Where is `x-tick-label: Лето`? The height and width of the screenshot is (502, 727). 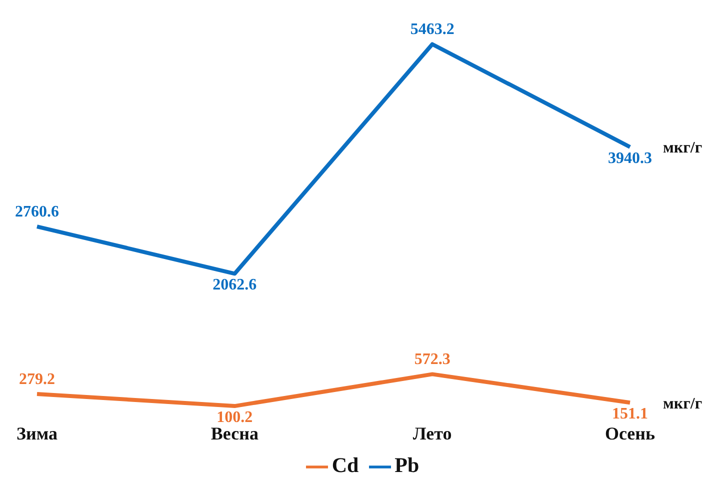
x-tick-label: Лето is located at coordinates (432, 434).